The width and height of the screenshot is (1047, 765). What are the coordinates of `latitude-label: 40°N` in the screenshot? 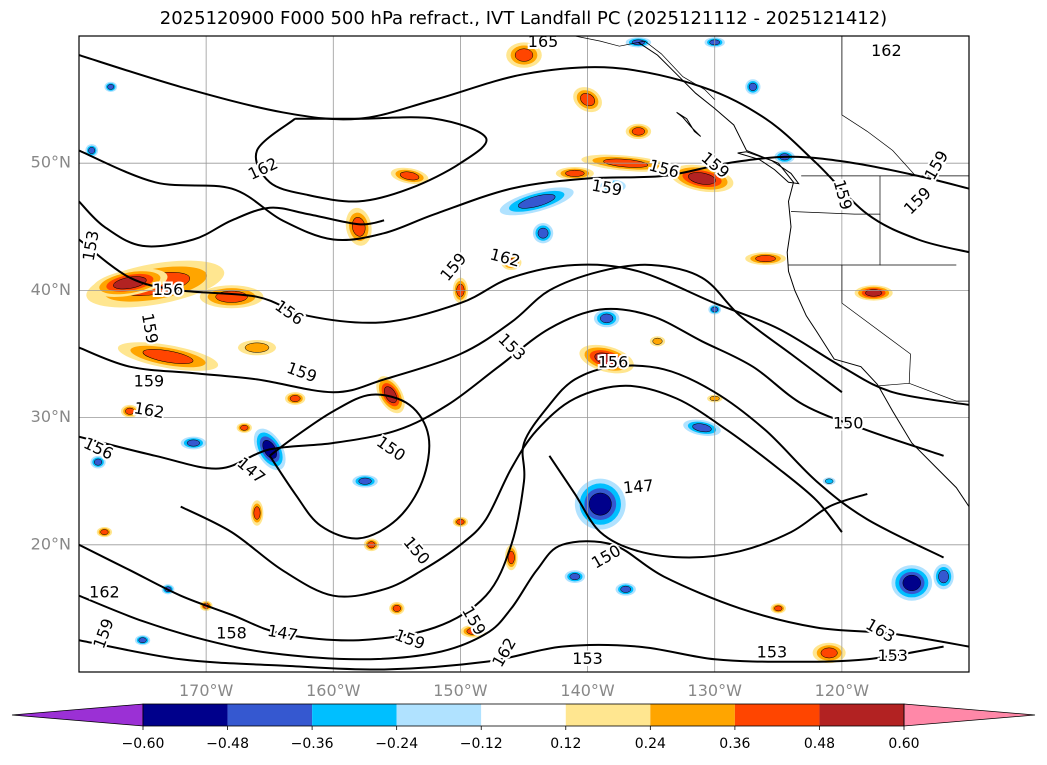 It's located at (51, 289).